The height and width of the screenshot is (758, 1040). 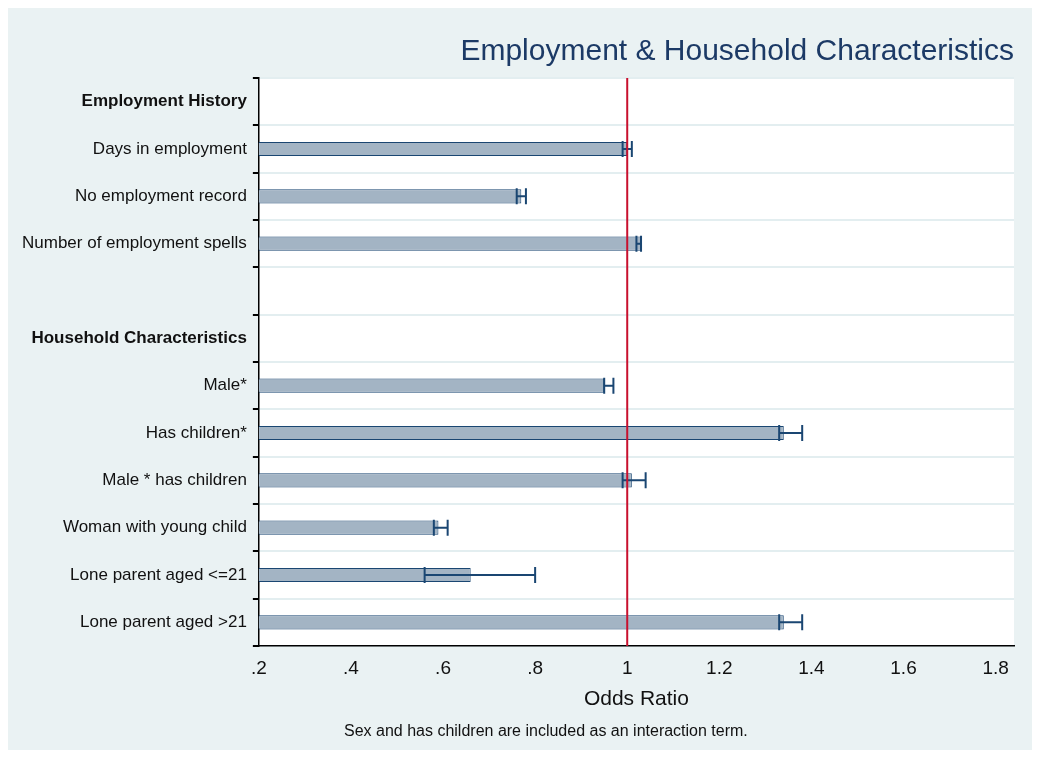 I want to click on y-tick-label: Employment History, so click(x=164, y=101).